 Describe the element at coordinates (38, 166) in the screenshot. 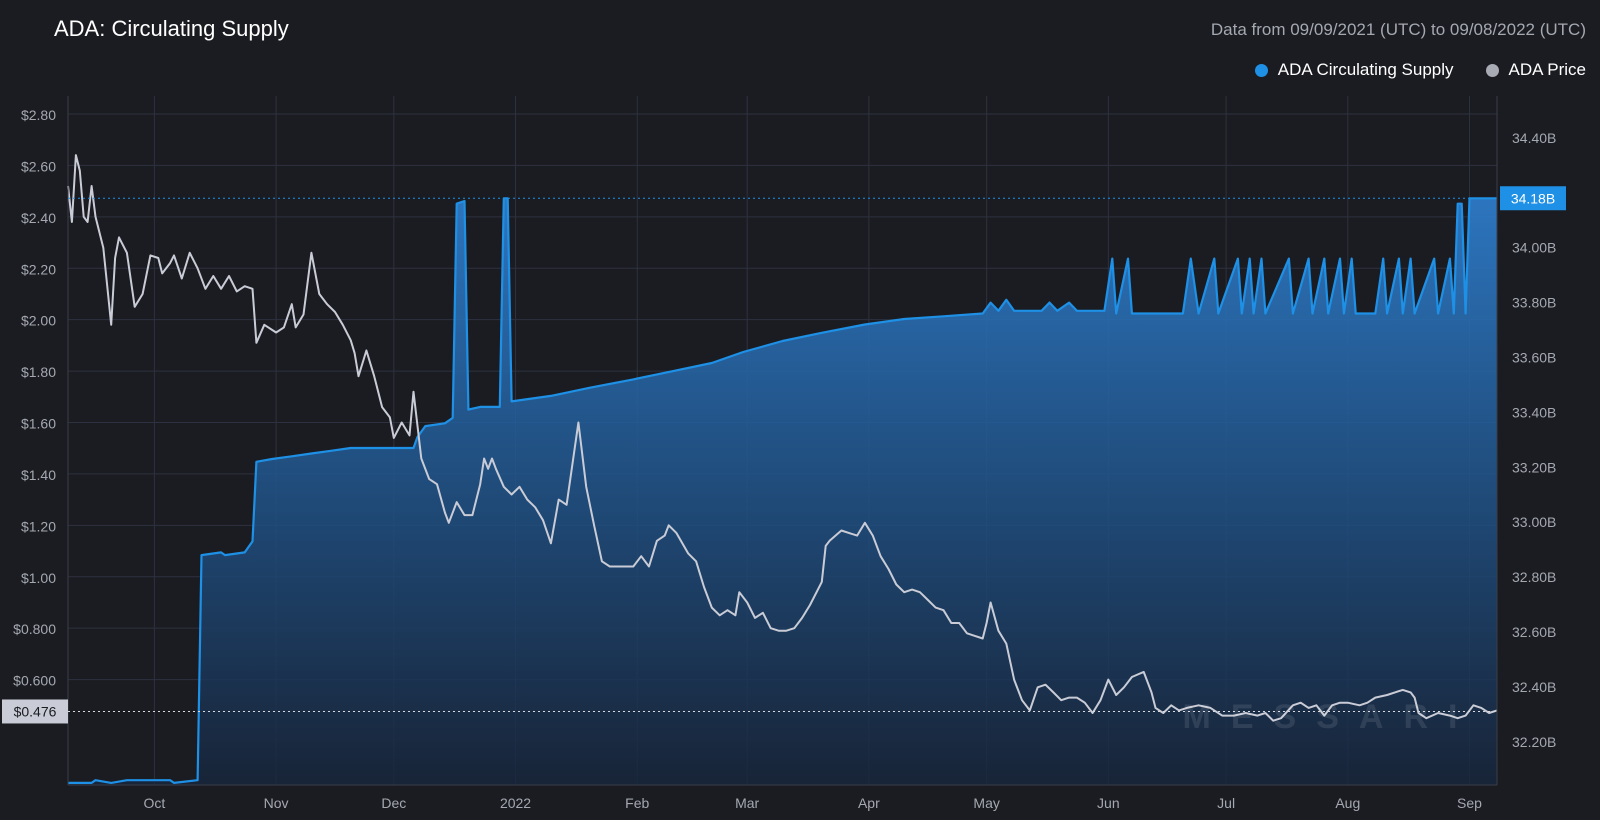

I see `y-left-tick-label: $2.60` at that location.